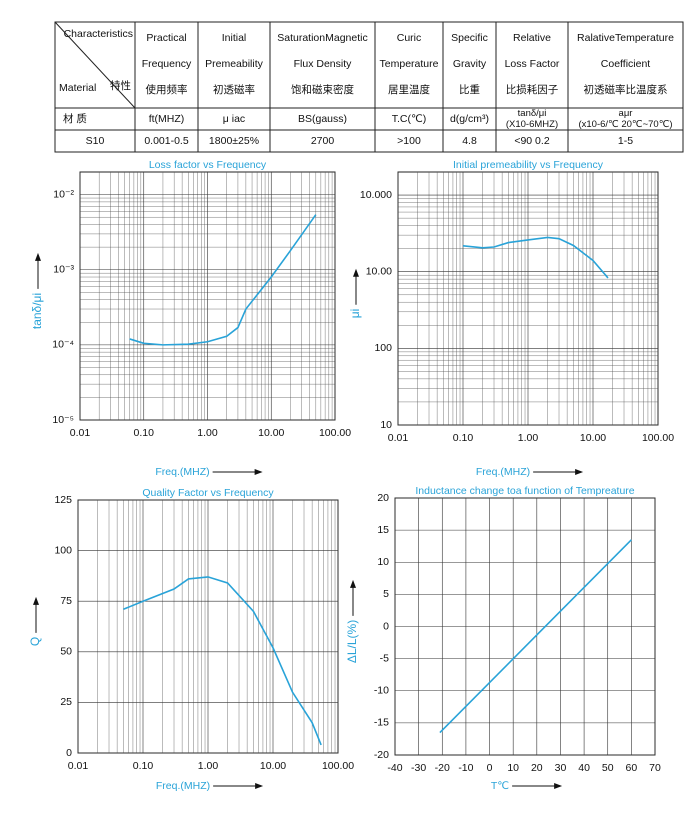 This screenshot has height=822, width=700. I want to click on column-header: Practical, so click(166, 38).